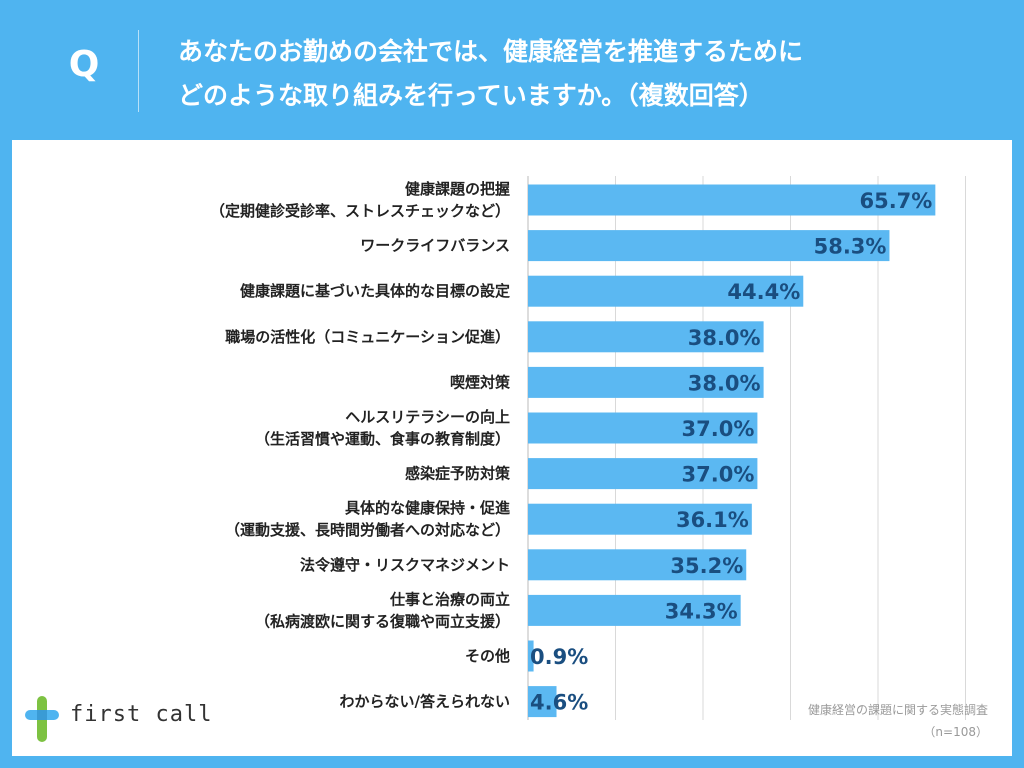  Describe the element at coordinates (427, 417) in the screenshot. I see `category-label: ヘルスリテラシーの向上` at that location.